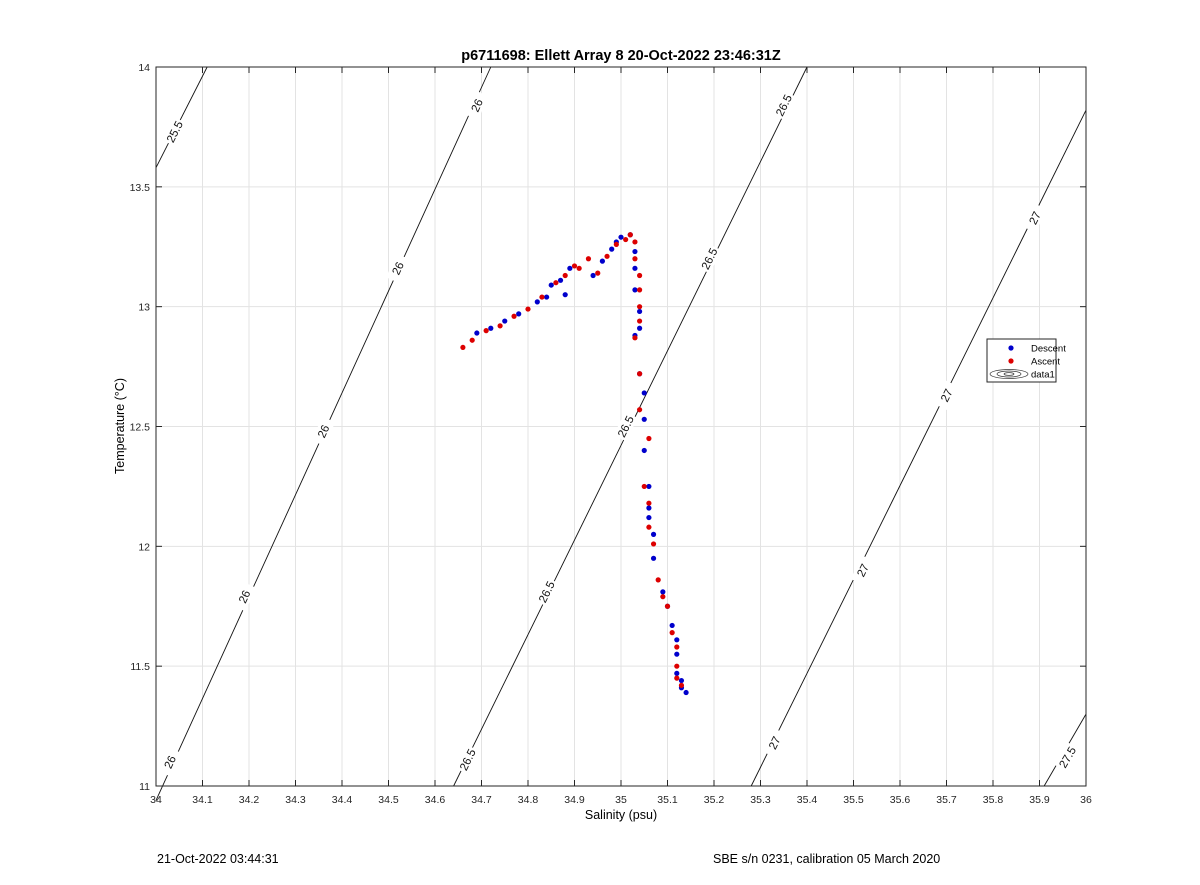 This screenshot has width=1200, height=885. What do you see at coordinates (144, 68) in the screenshot?
I see `y-tick-label: 14` at bounding box center [144, 68].